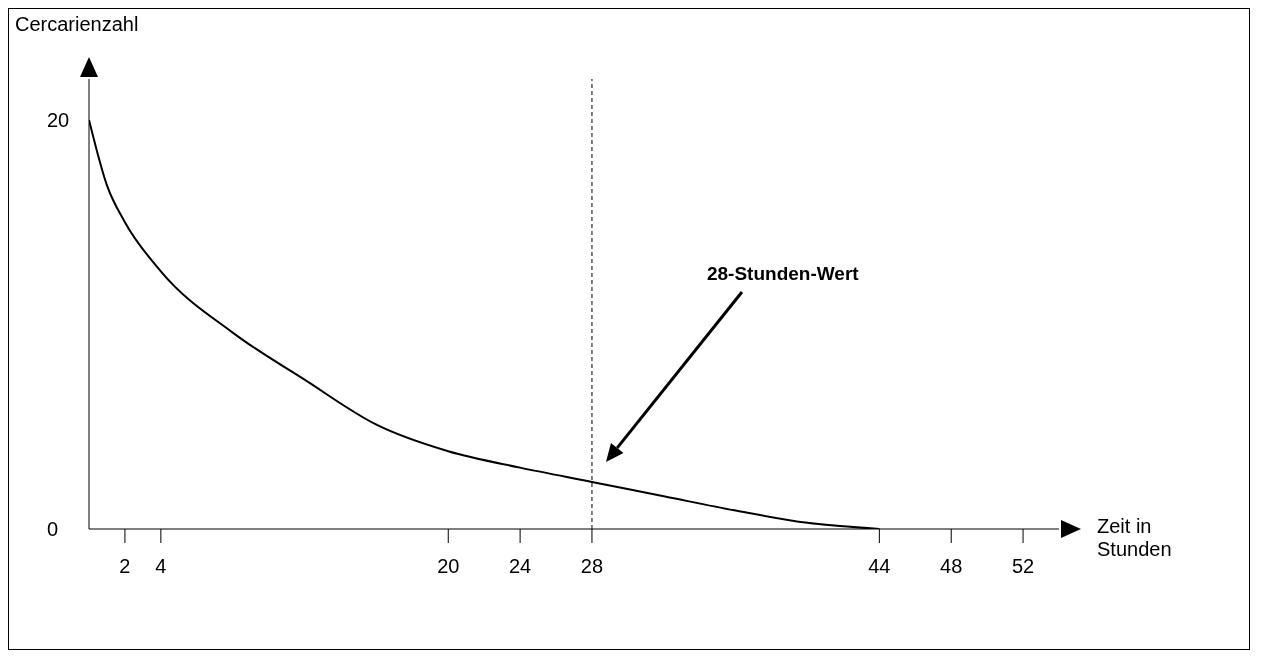 The width and height of the screenshot is (1271, 666). Describe the element at coordinates (77, 24) in the screenshot. I see `y-axis-title: Cercarienzahl` at that location.